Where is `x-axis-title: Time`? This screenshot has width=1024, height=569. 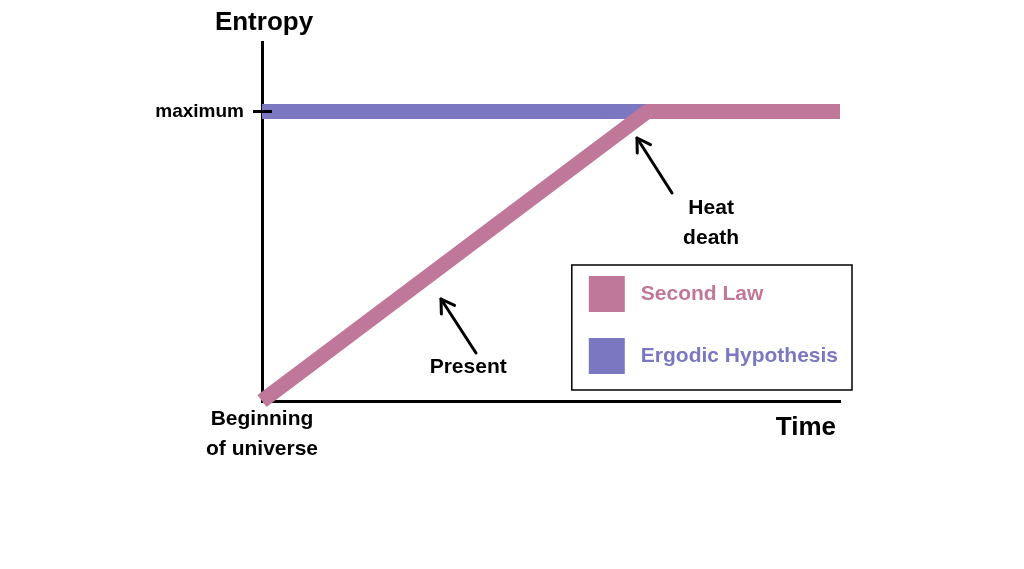 x-axis-title: Time is located at coordinates (805, 426).